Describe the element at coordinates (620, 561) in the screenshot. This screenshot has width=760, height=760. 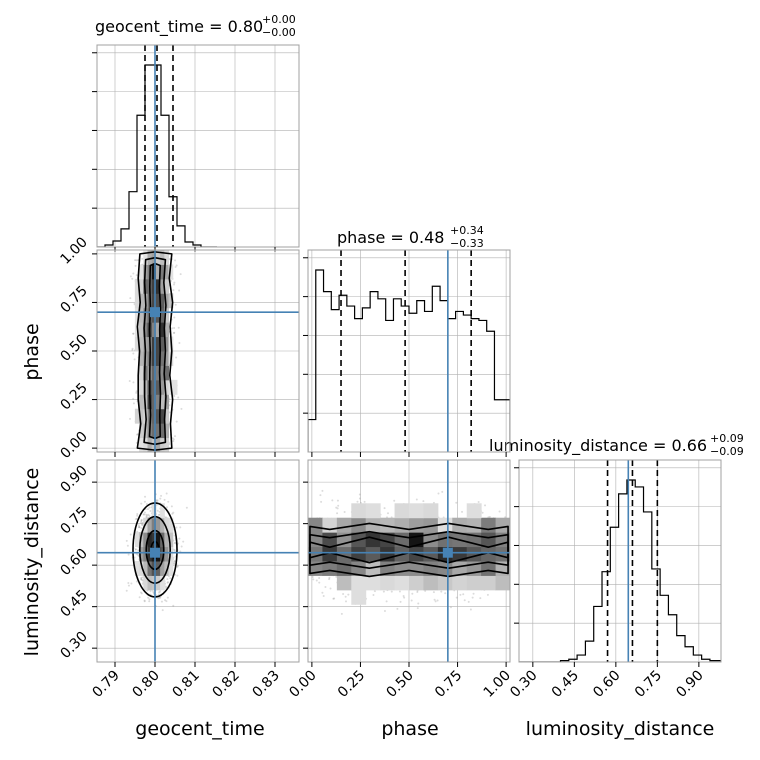
I see `histogram-clip-group` at that location.